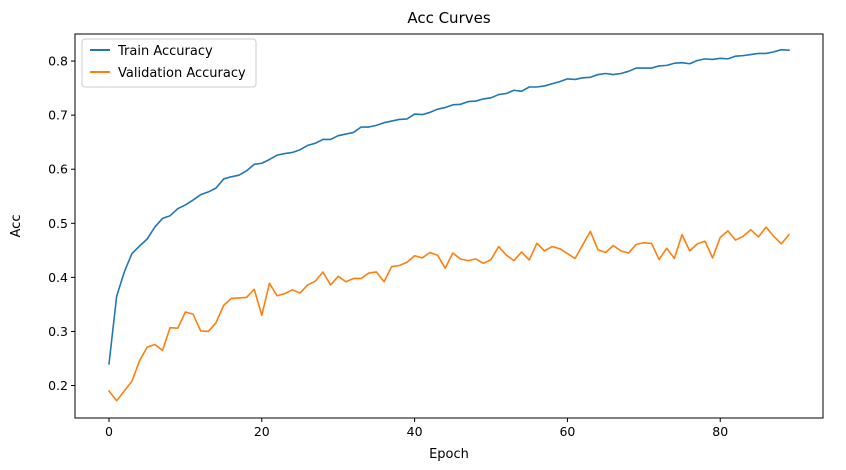 The width and height of the screenshot is (846, 470). What do you see at coordinates (58, 385) in the screenshot?
I see `y-tick-label: 0.2` at bounding box center [58, 385].